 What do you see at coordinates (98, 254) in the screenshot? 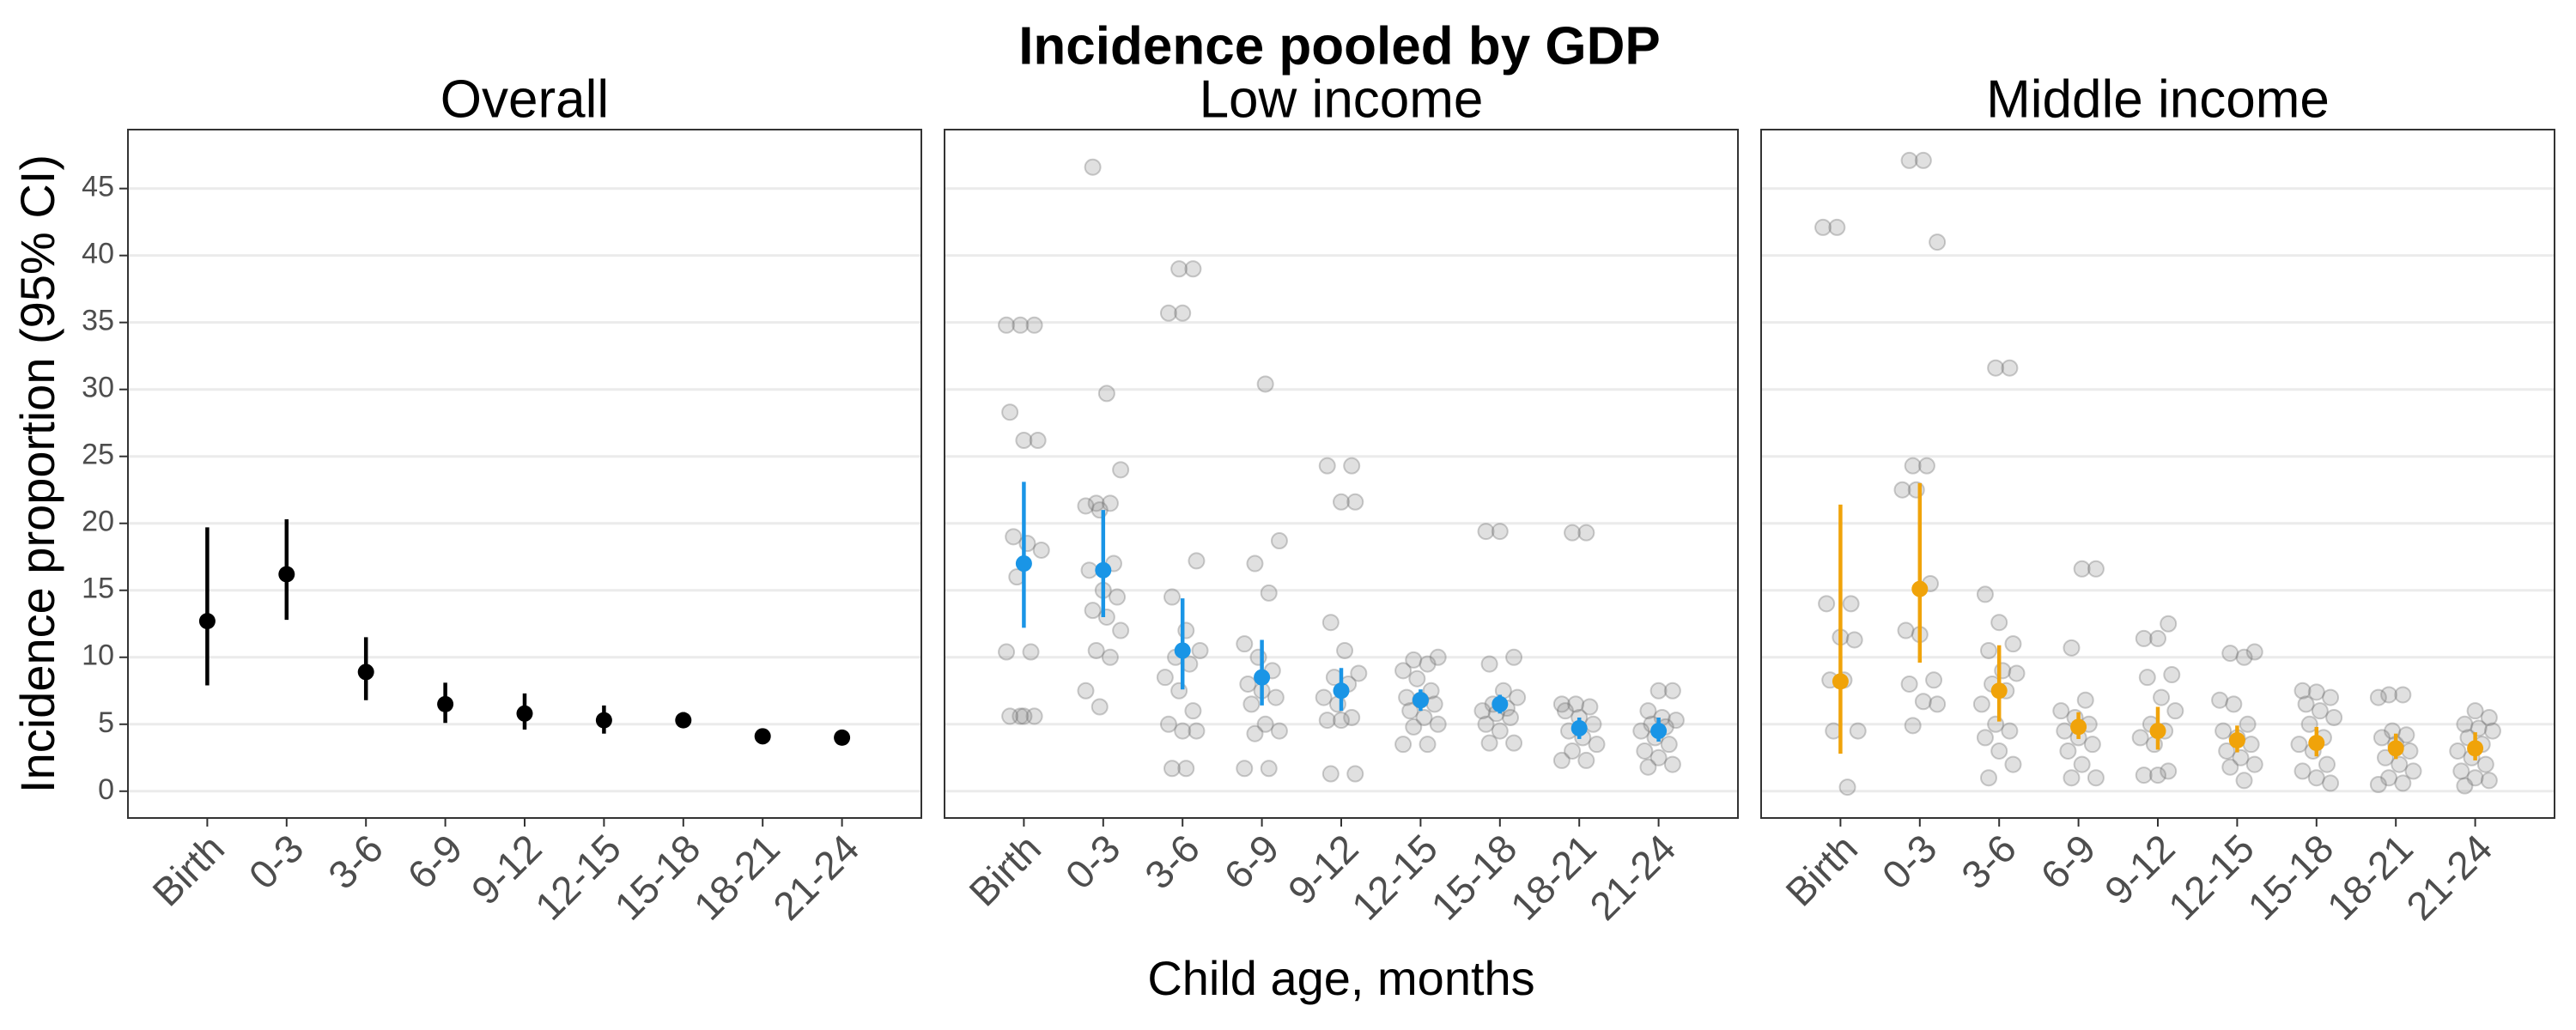
I see `y-tick-label: 40` at bounding box center [98, 254].